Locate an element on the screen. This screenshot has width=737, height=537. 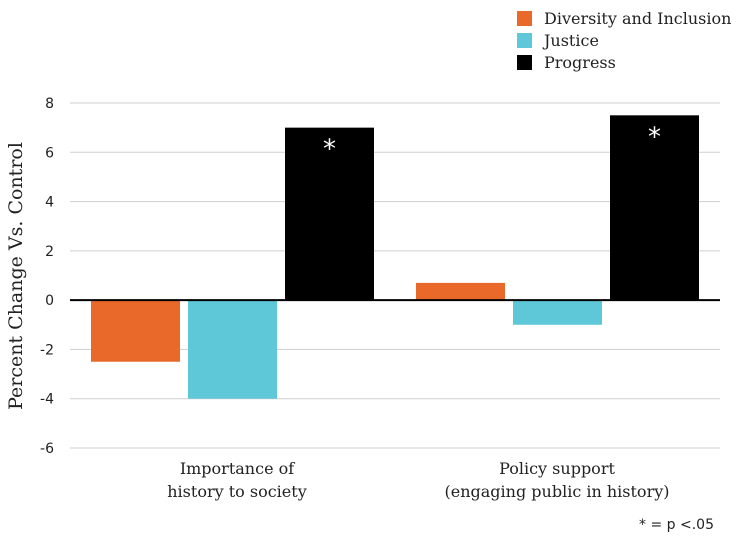
y-tick-label: 6 is located at coordinates (49, 153).